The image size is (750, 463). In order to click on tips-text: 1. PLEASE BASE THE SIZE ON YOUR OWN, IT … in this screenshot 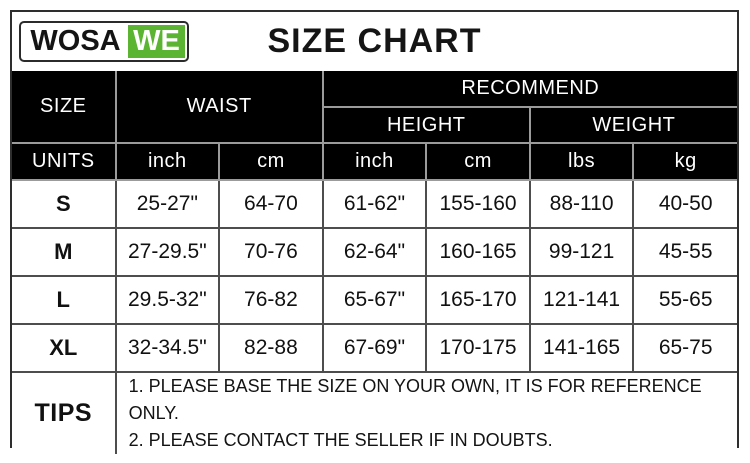, I will do `click(425, 412)`.